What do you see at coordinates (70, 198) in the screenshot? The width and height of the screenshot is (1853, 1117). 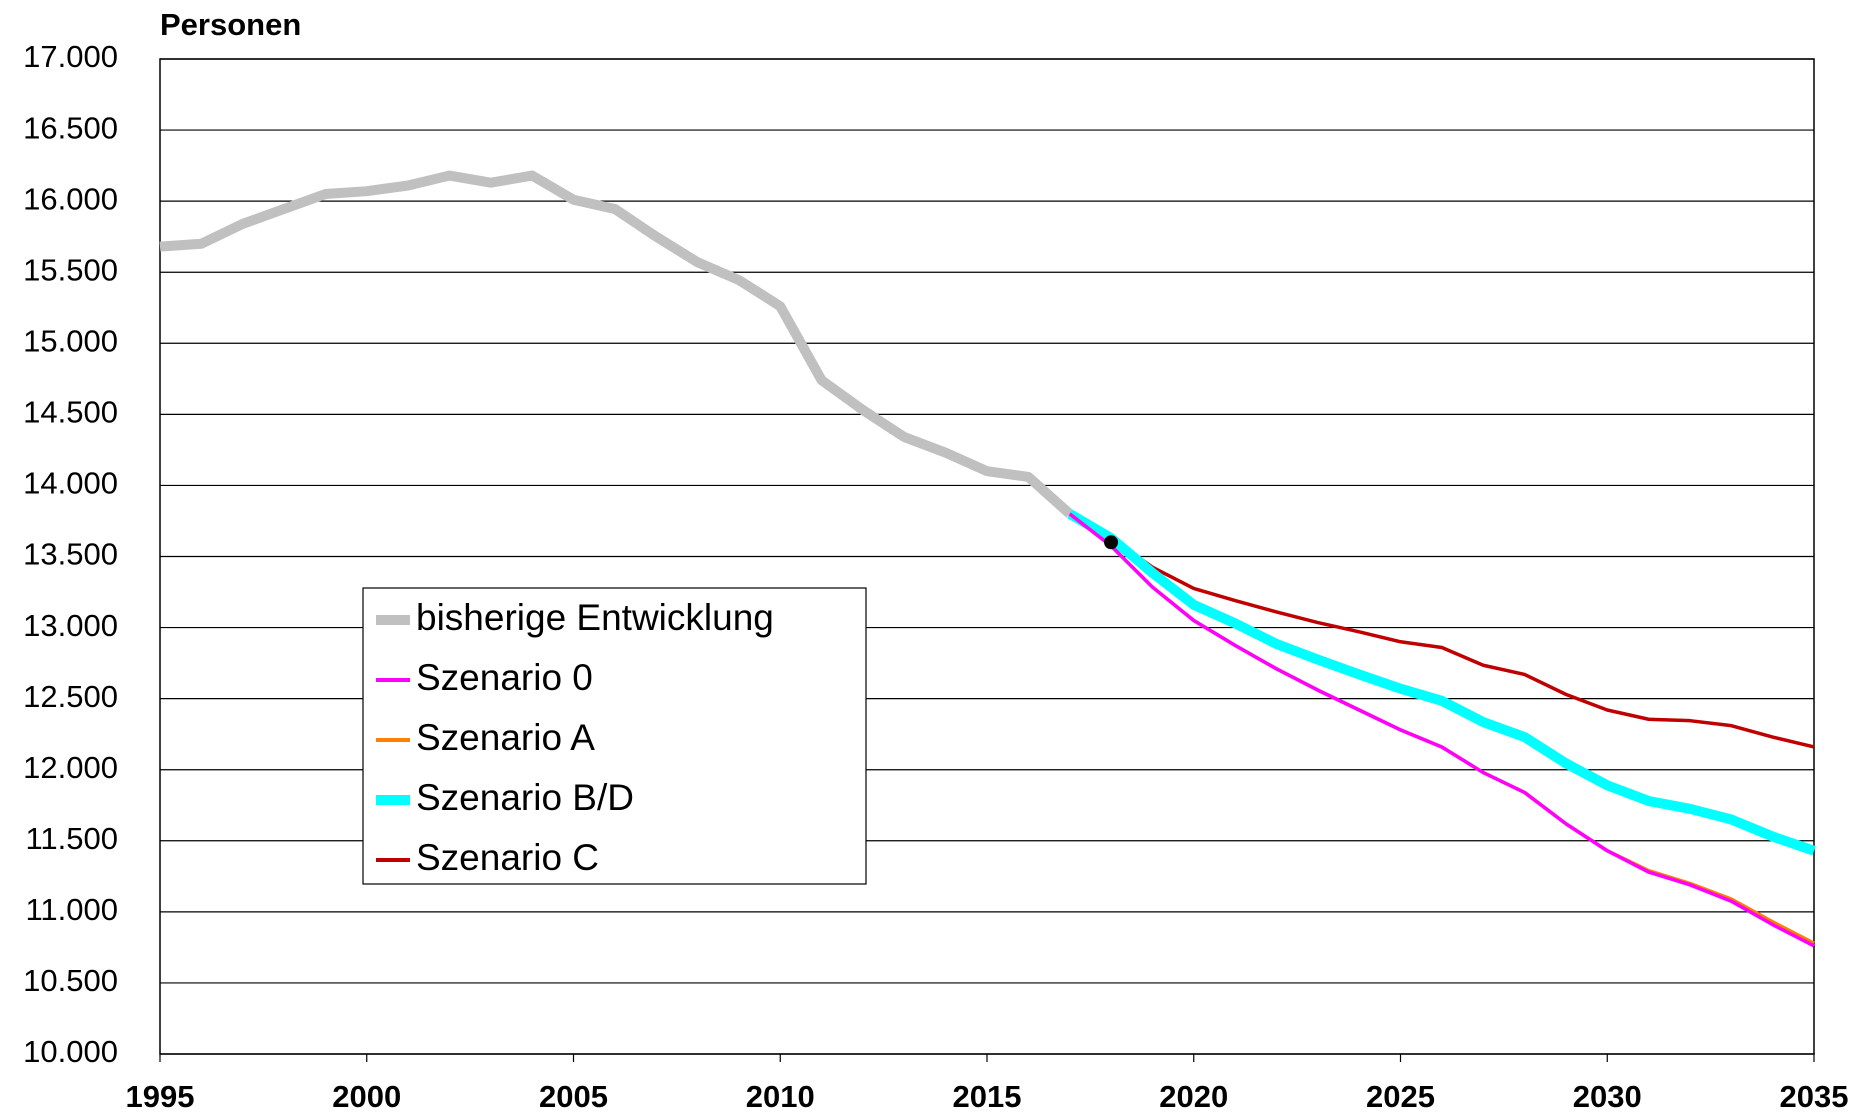 I see `y-tick-label: 16.000` at bounding box center [70, 198].